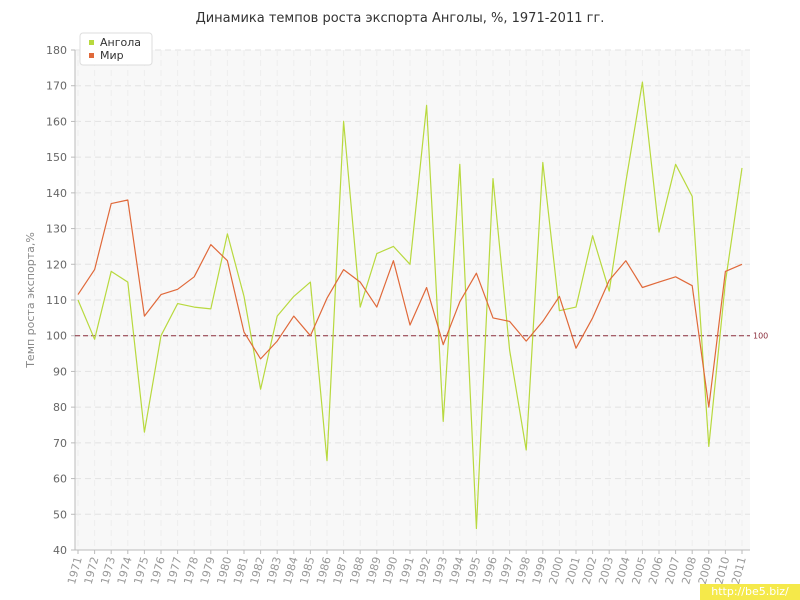 This screenshot has width=800, height=600. Describe the element at coordinates (760, 336) in the screenshot. I see `reference-line-label: 100` at that location.